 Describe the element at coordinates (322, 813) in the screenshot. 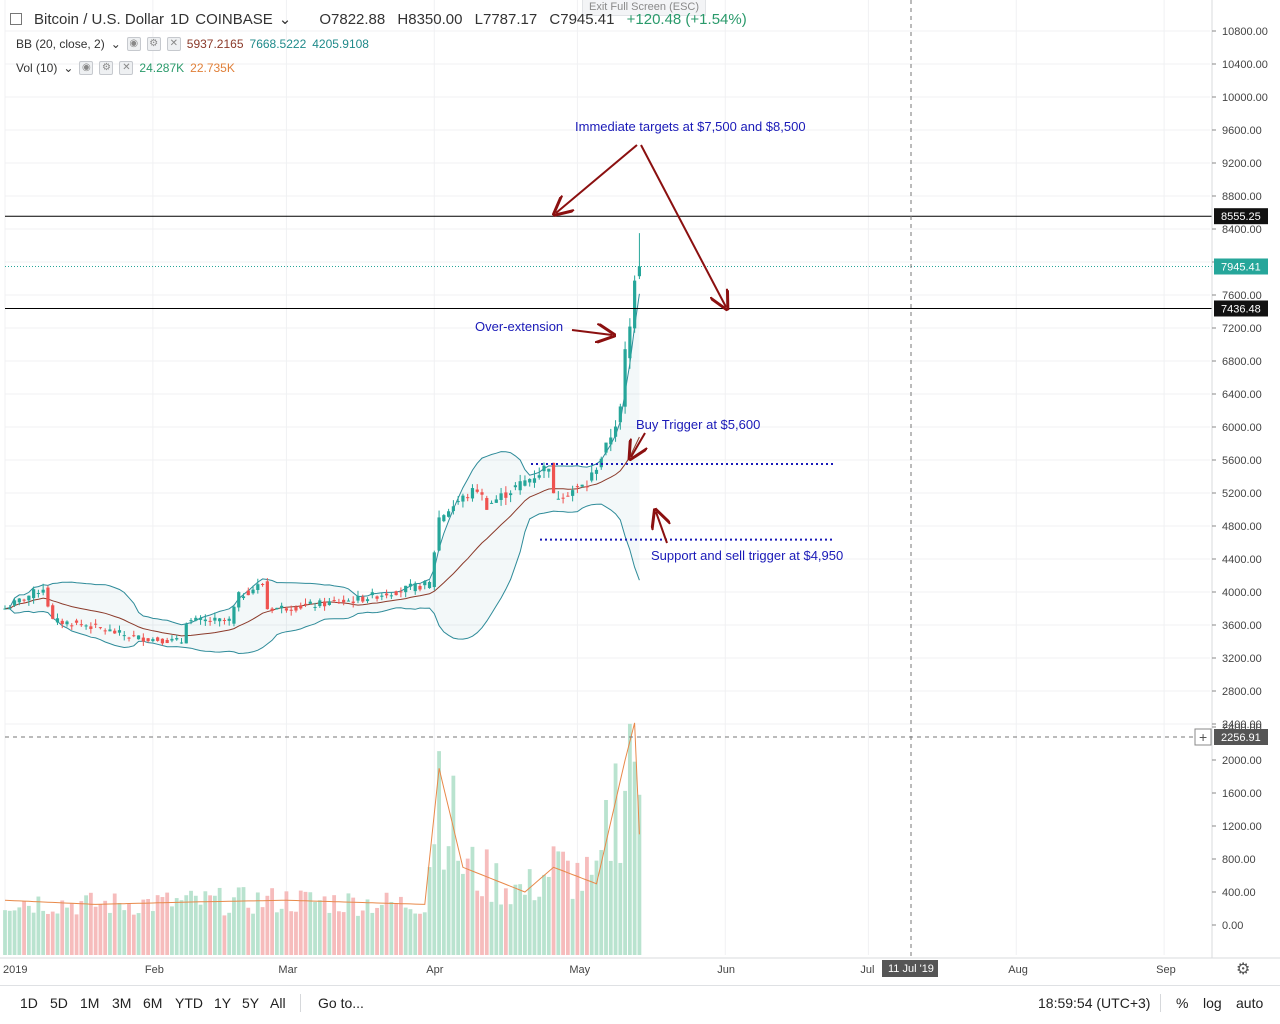

I see `volume-ma-line` at that location.